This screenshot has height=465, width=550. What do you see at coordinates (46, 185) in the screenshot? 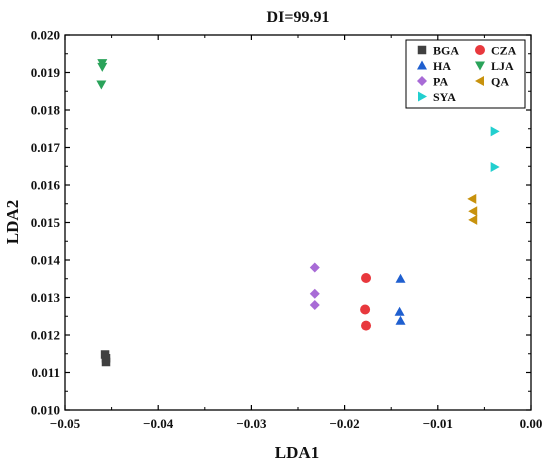
I see `y-tick-label: 0.016` at bounding box center [46, 185].